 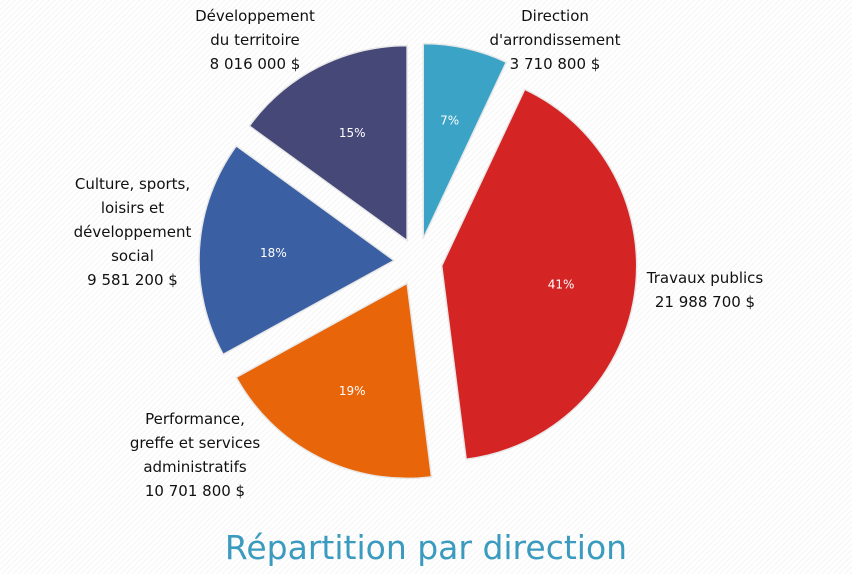 I want to click on pie-slice-percent-label: 7%, so click(x=449, y=121).